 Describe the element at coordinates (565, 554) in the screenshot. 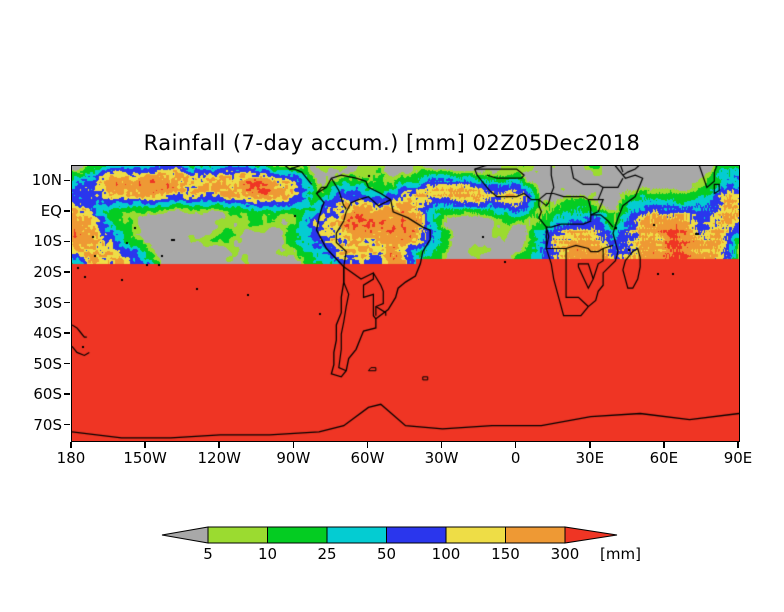

I see `colorbar-tick-label: 300` at that location.